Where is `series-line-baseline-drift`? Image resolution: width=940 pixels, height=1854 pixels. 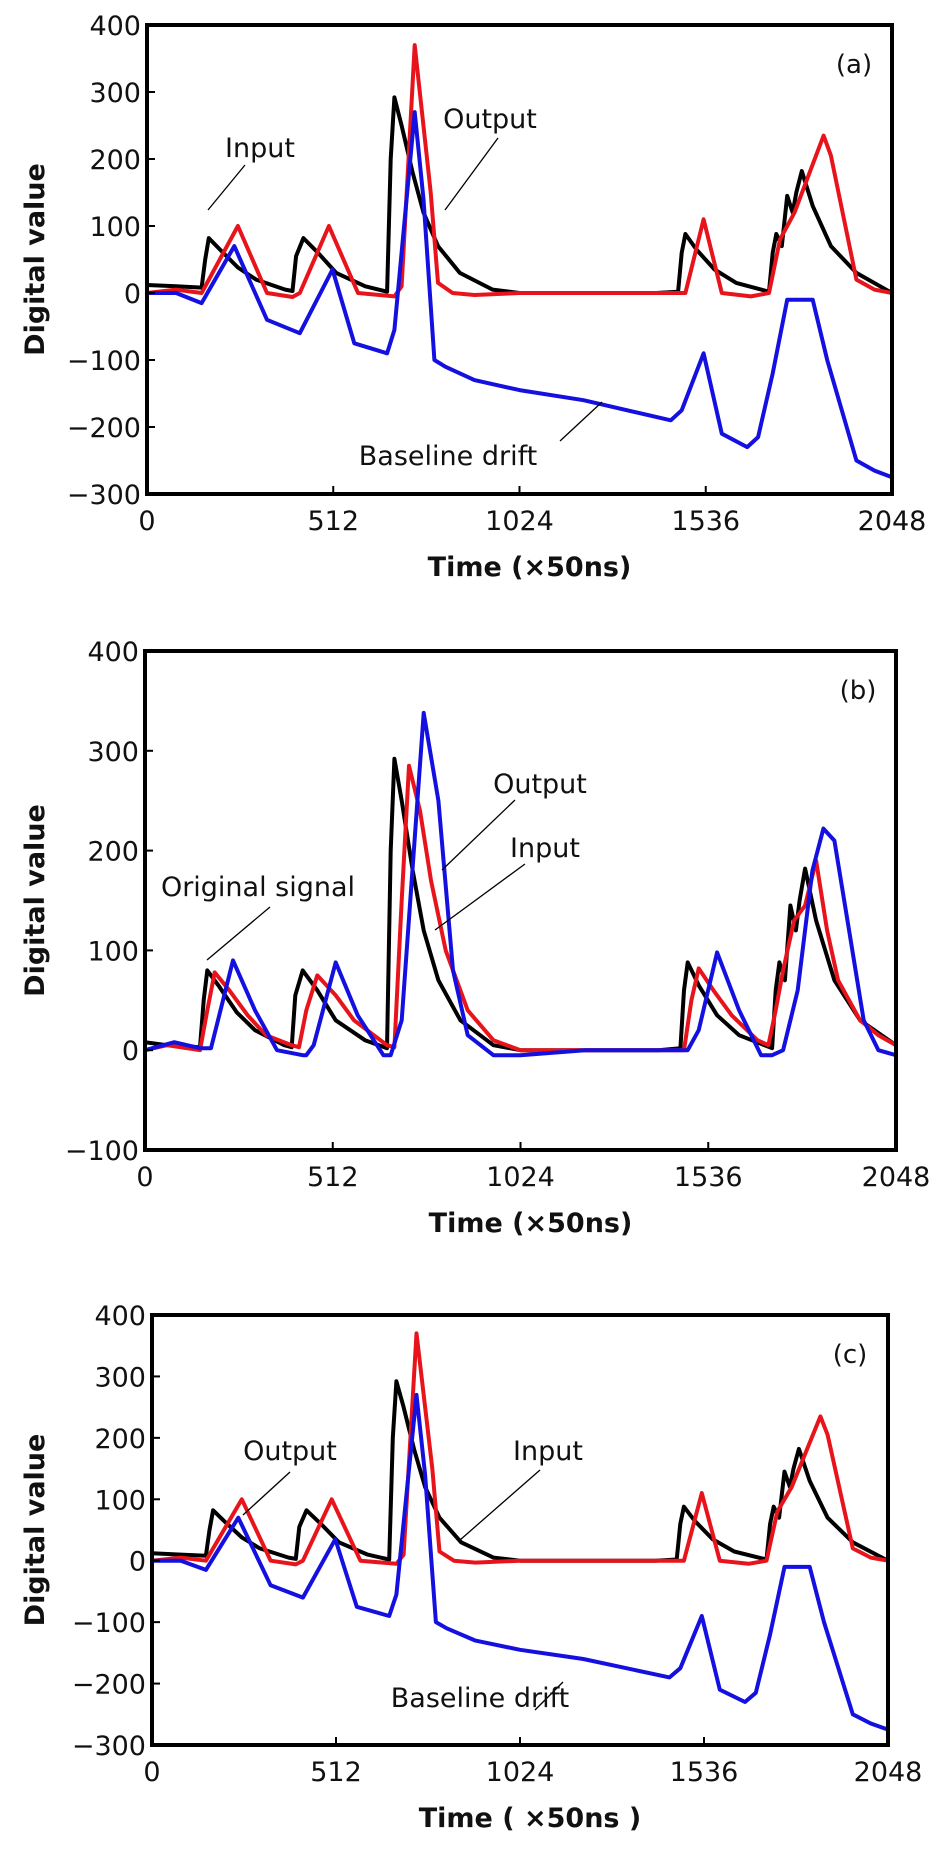 series-line-baseline-drift is located at coordinates (520, 1562).